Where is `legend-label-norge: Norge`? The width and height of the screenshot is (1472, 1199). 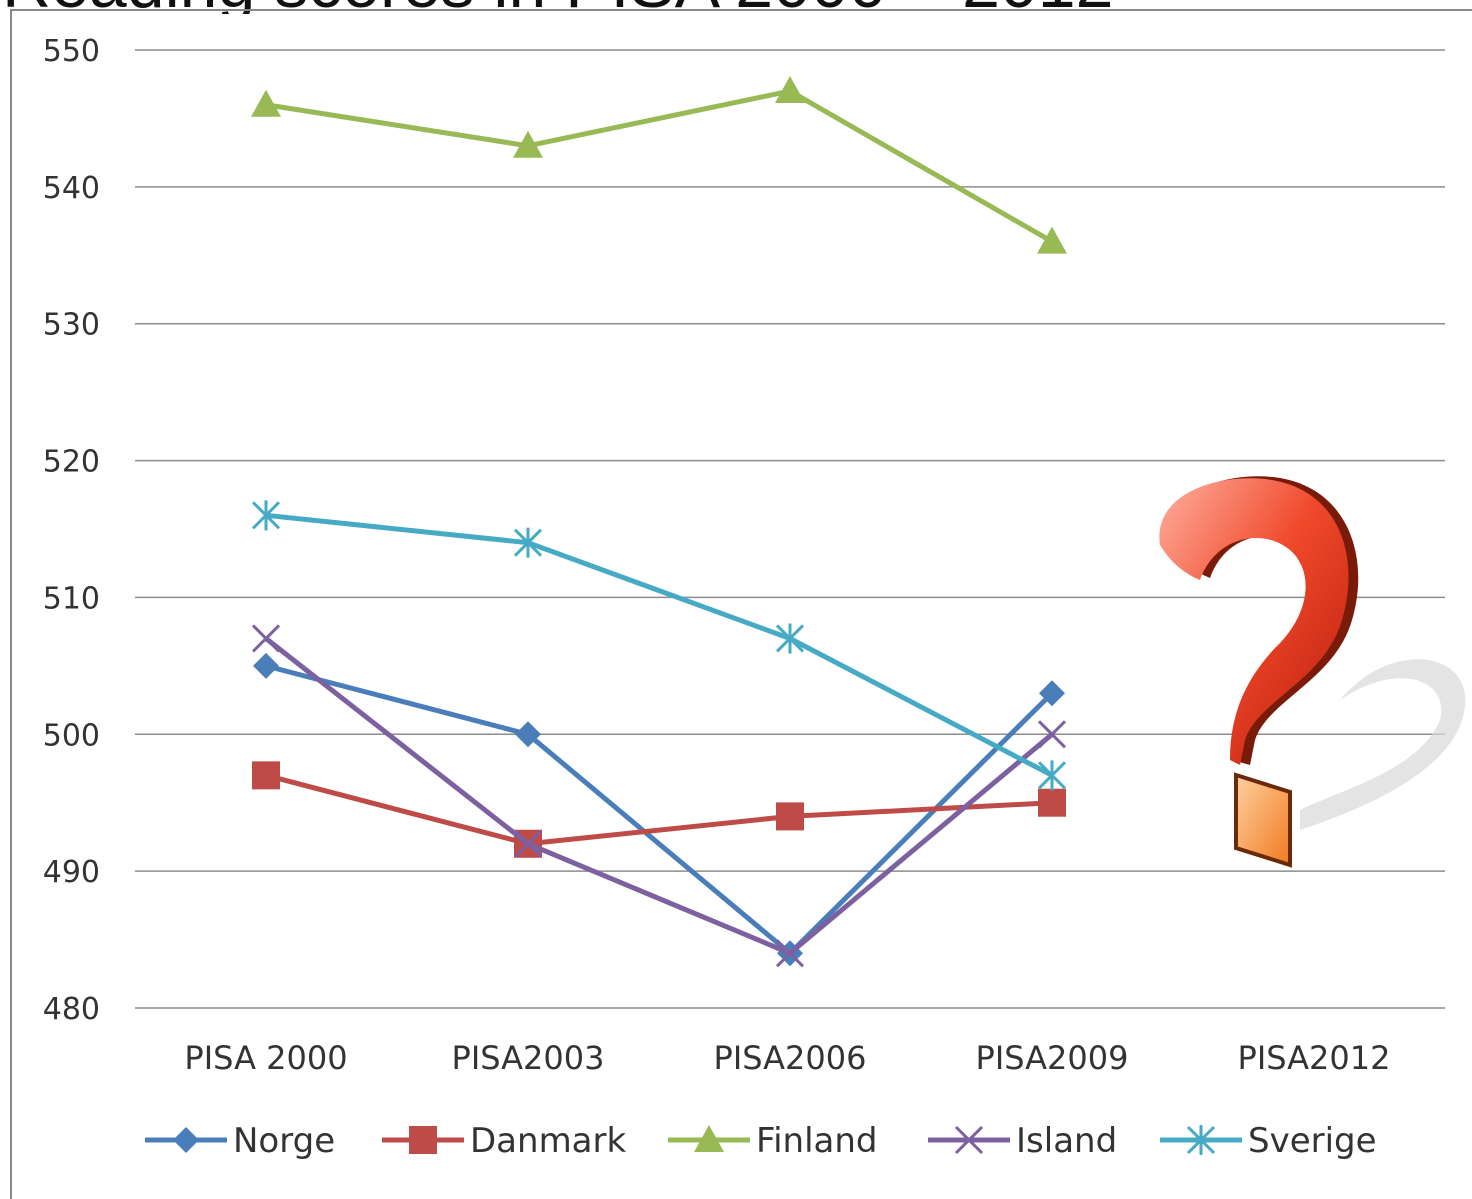
legend-label-norge: Norge is located at coordinates (284, 1141).